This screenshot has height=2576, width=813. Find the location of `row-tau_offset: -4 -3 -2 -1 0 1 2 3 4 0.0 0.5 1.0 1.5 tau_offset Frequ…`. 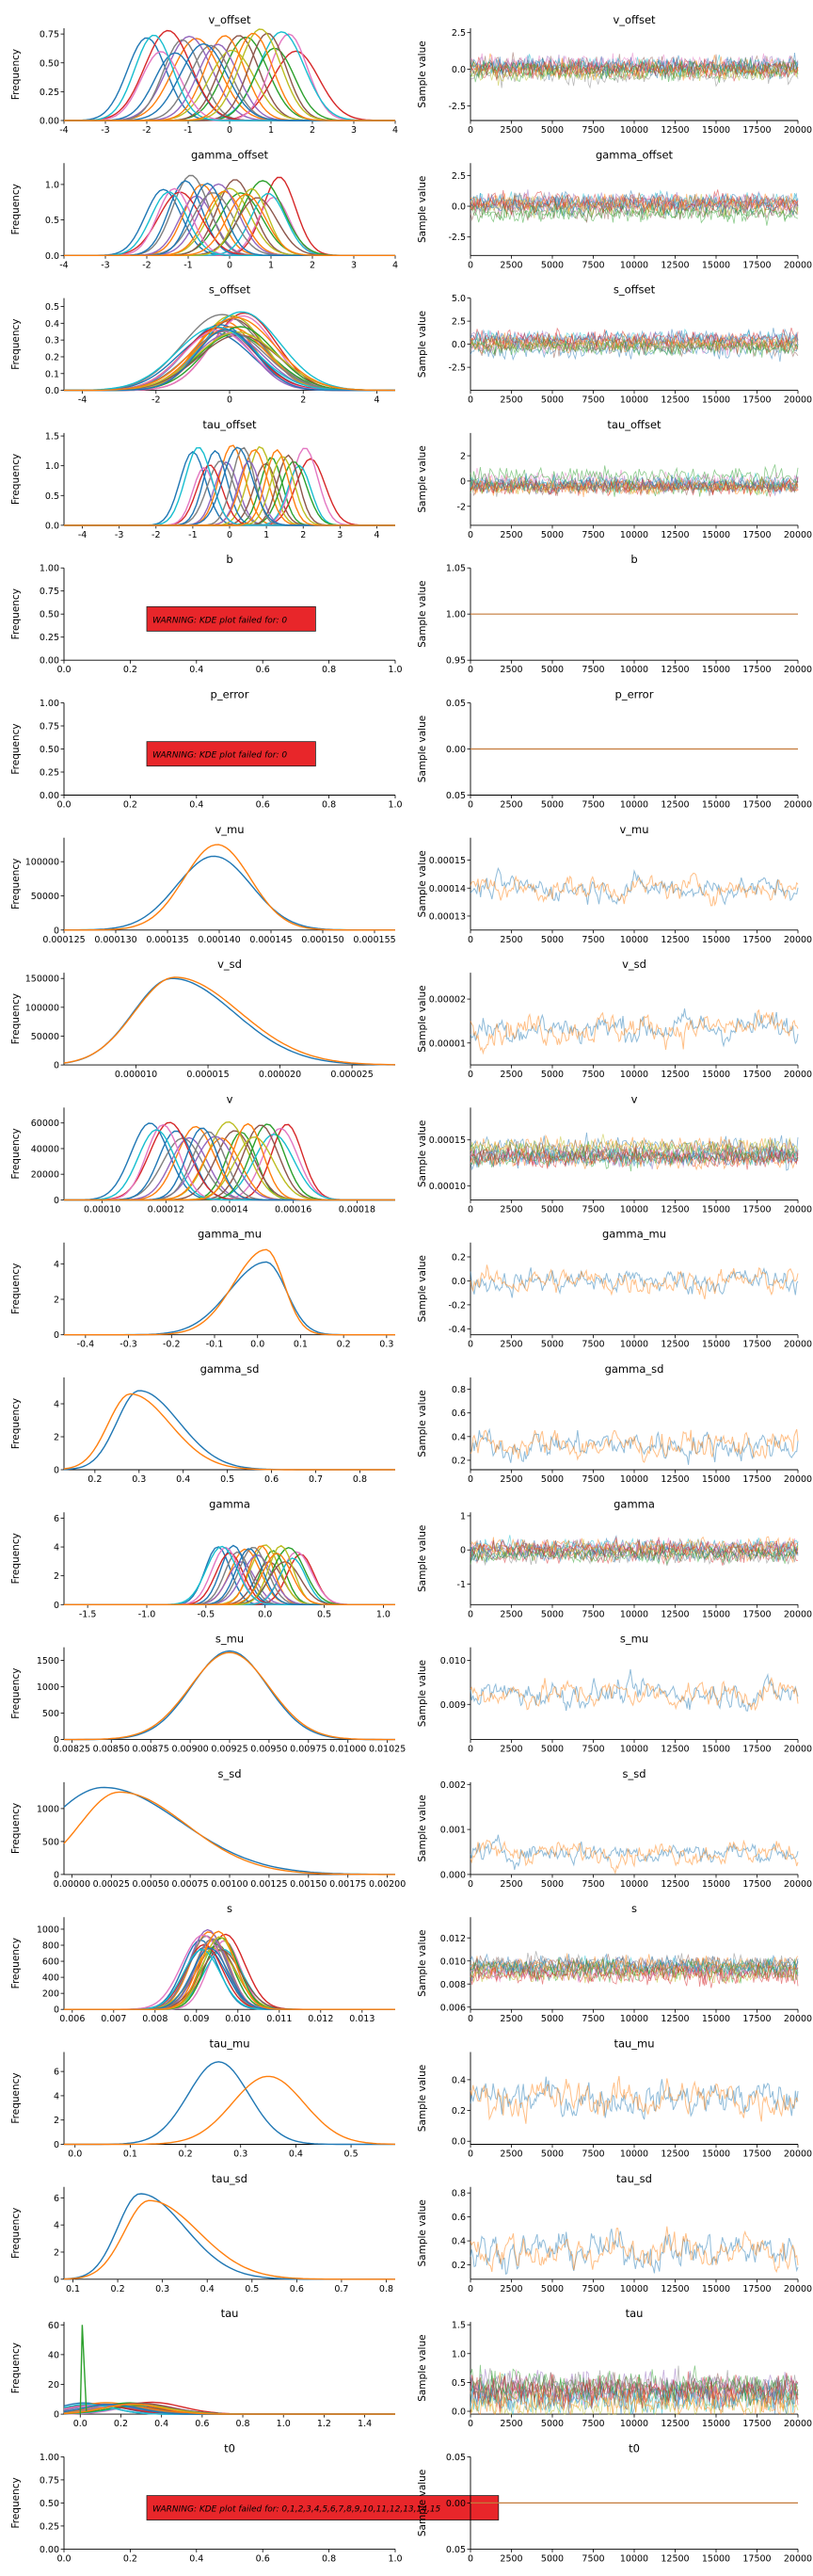

row-tau_offset: -4 -3 -2 -1 0 1 2 3 4 0.0 0.5 1.0 1.5 tau_offset Frequ… is located at coordinates (411, 479).